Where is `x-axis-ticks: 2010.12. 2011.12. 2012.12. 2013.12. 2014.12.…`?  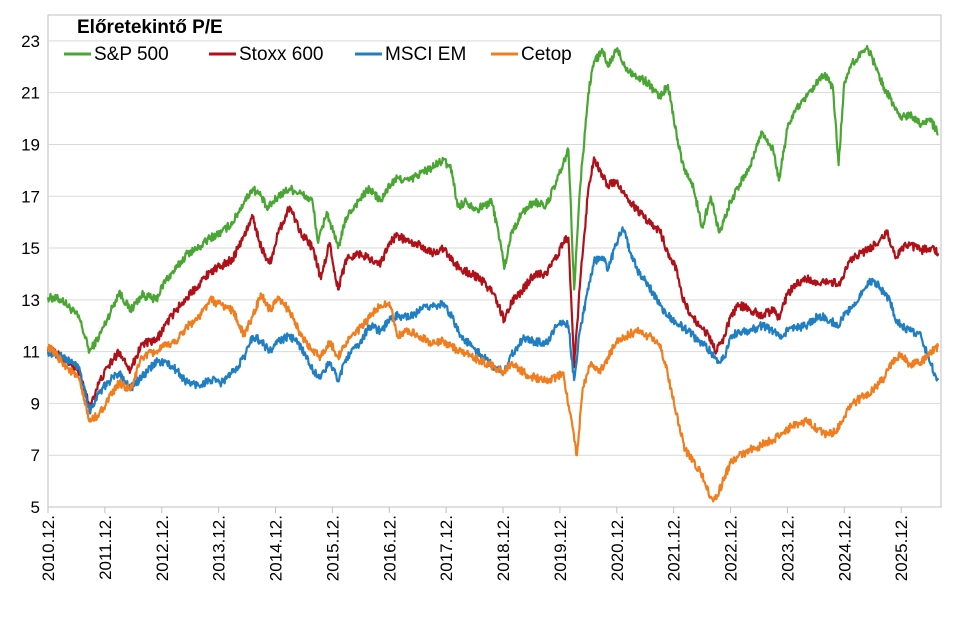 x-axis-ticks: 2010.12. 2011.12. 2012.12. 2013.12. 2014.12.… is located at coordinates (475, 544).